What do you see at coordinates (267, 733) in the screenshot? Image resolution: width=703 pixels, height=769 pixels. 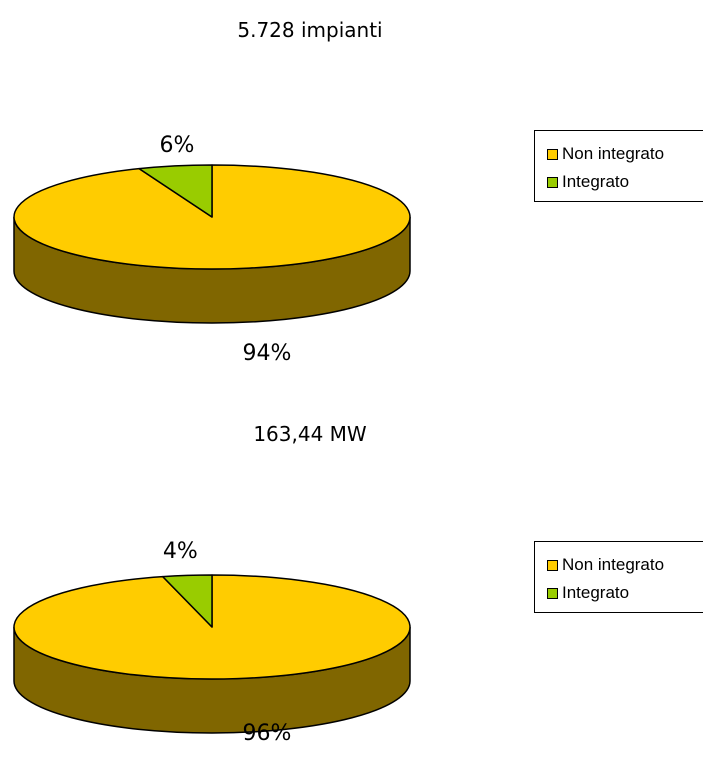 I see `data-label-non-integrato: 96%` at bounding box center [267, 733].